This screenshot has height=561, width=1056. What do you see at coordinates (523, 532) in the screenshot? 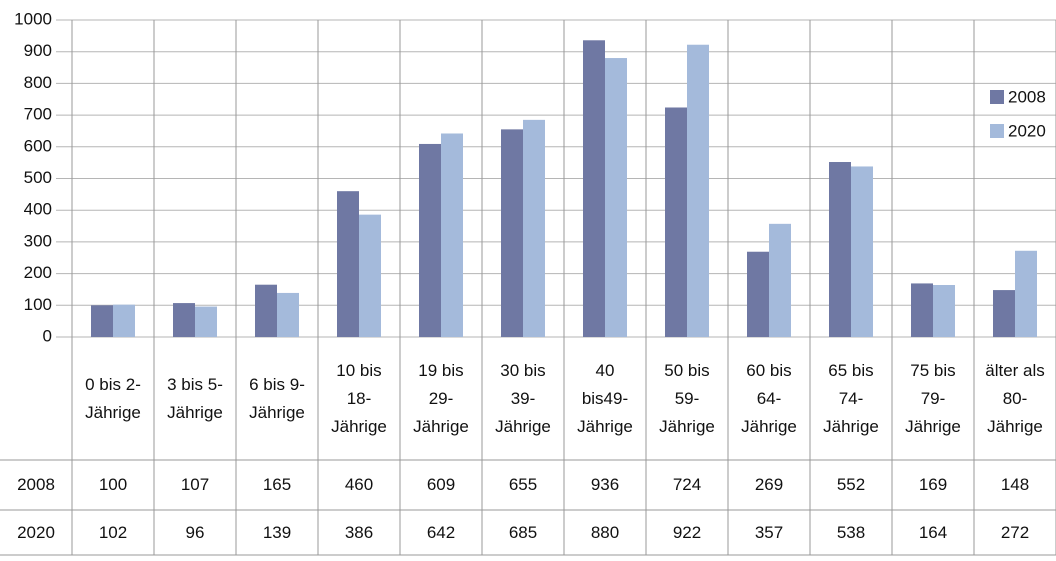
I see `table-value: 685` at bounding box center [523, 532].